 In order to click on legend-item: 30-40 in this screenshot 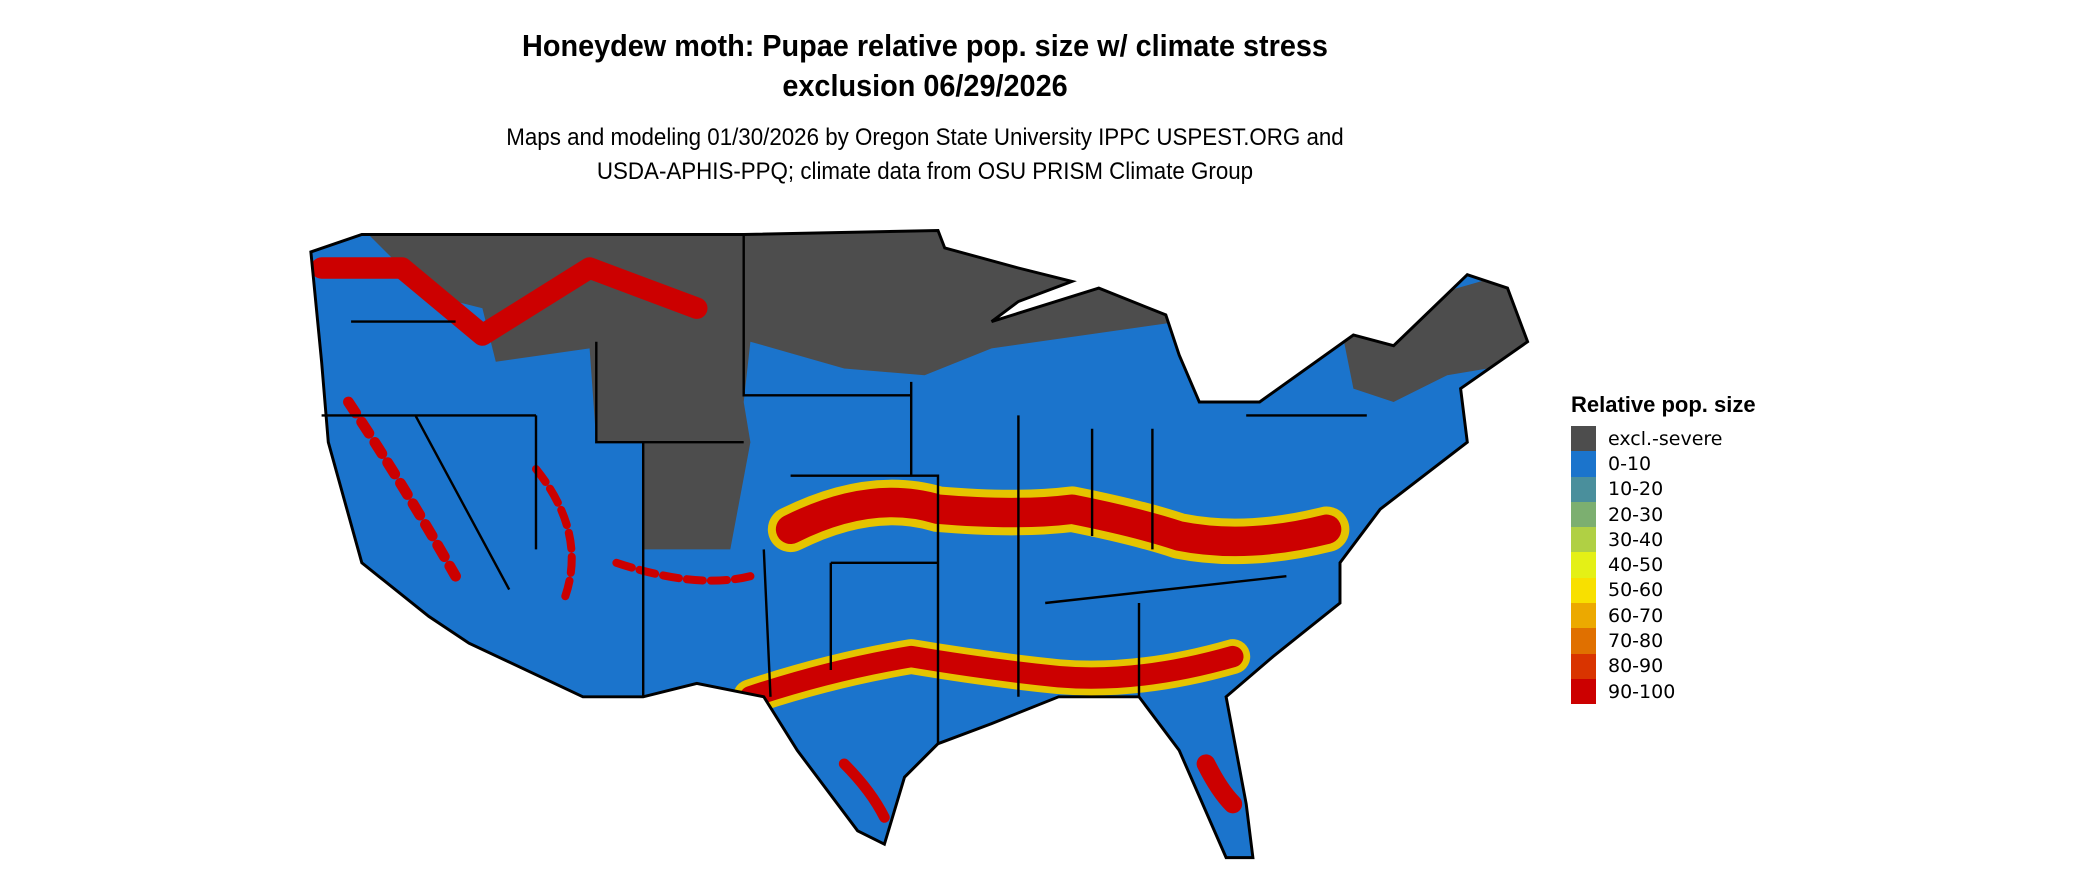, I will do `click(1663, 540)`.